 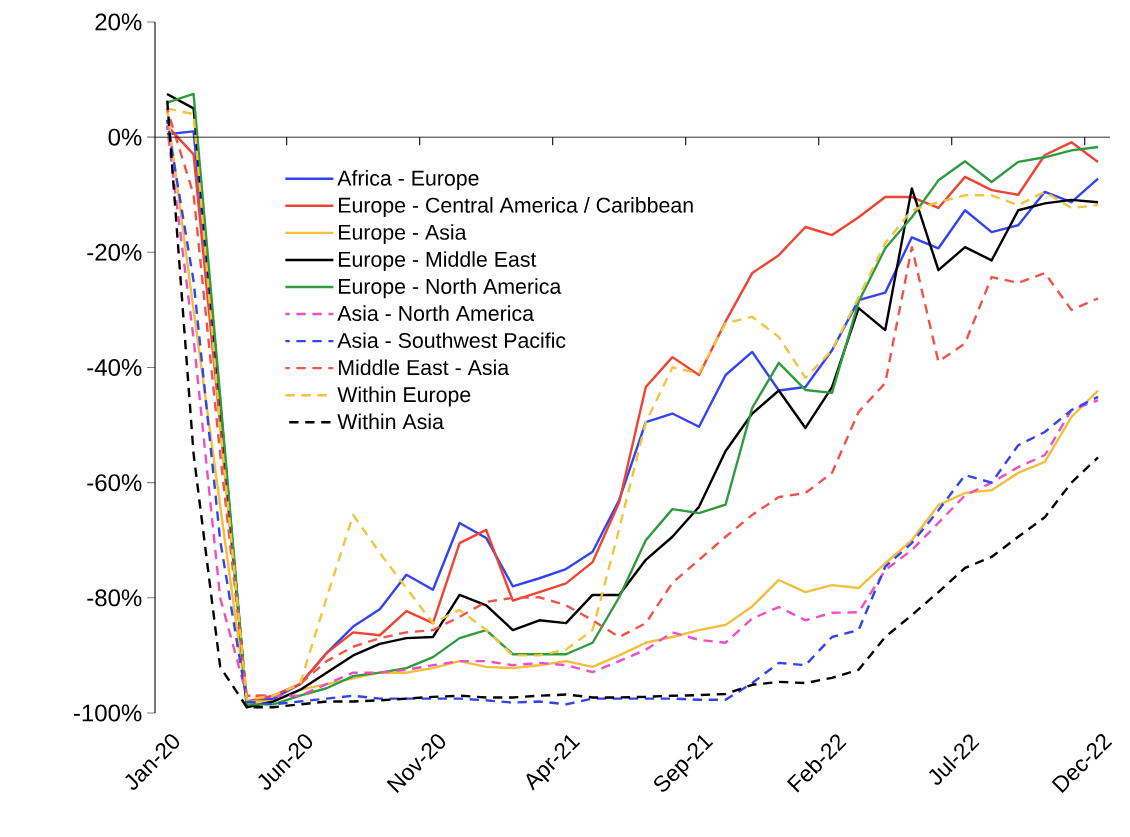 I want to click on legend-label: Europe - Central America / Caribbean, so click(x=516, y=207).